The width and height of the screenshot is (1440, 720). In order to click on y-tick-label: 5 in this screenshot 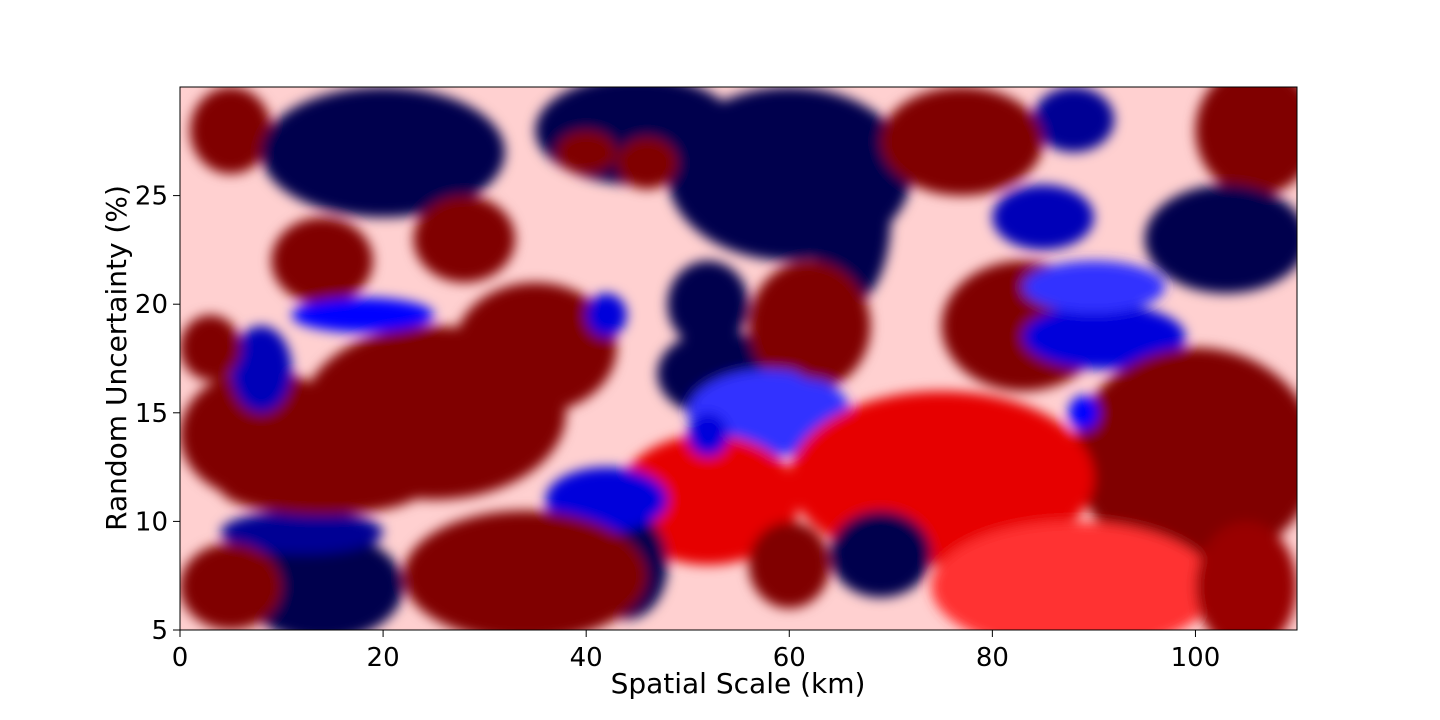, I will do `click(159, 631)`.